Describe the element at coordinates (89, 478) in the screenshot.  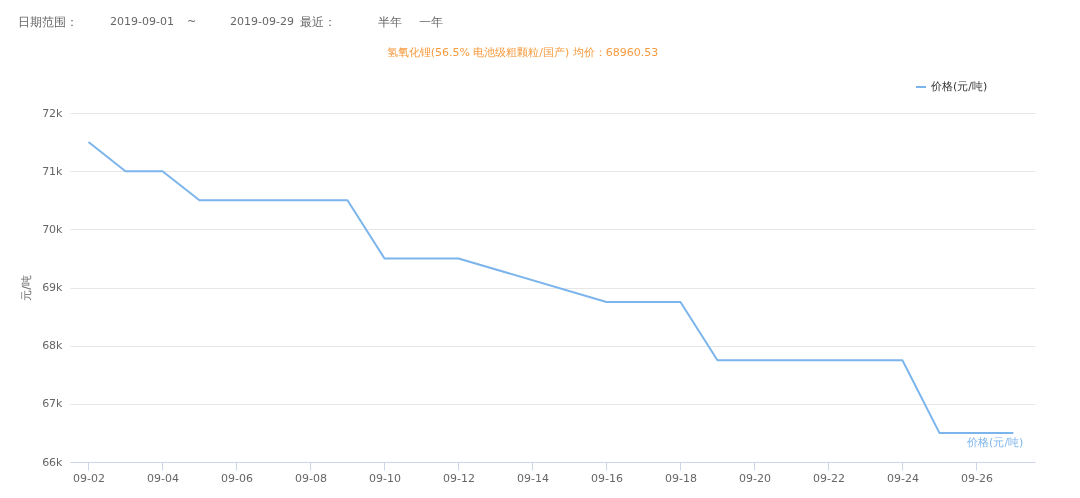
I see `x-tick-label: 09-02` at that location.